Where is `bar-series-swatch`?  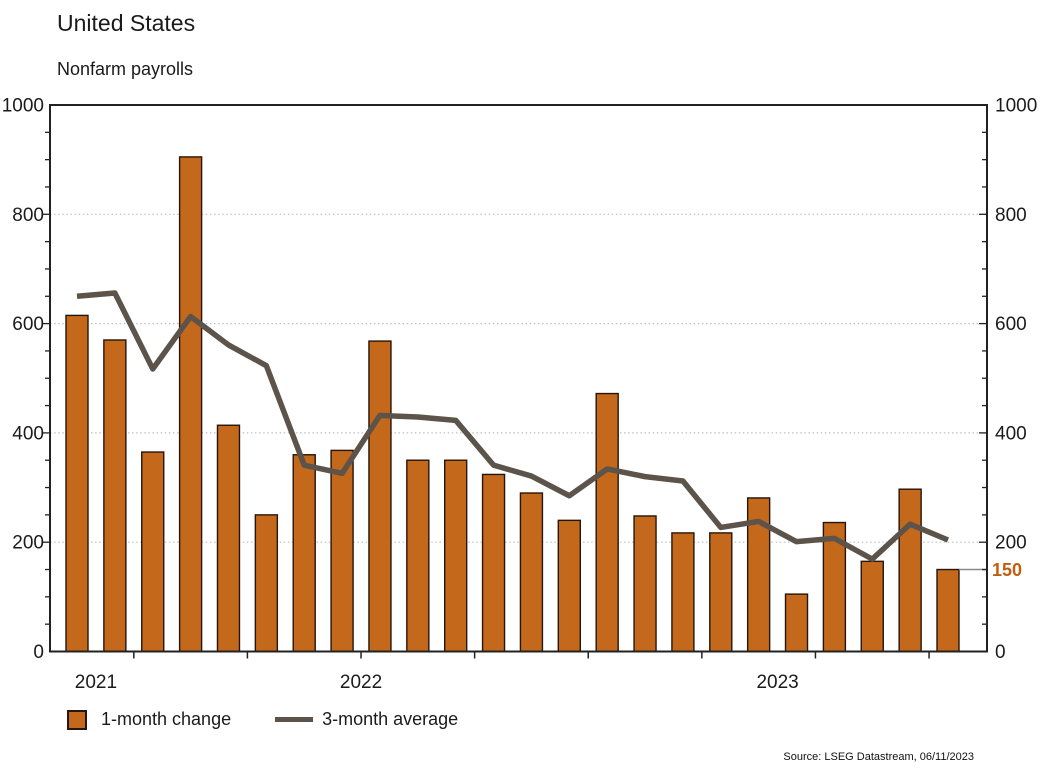
bar-series-swatch is located at coordinates (77, 719).